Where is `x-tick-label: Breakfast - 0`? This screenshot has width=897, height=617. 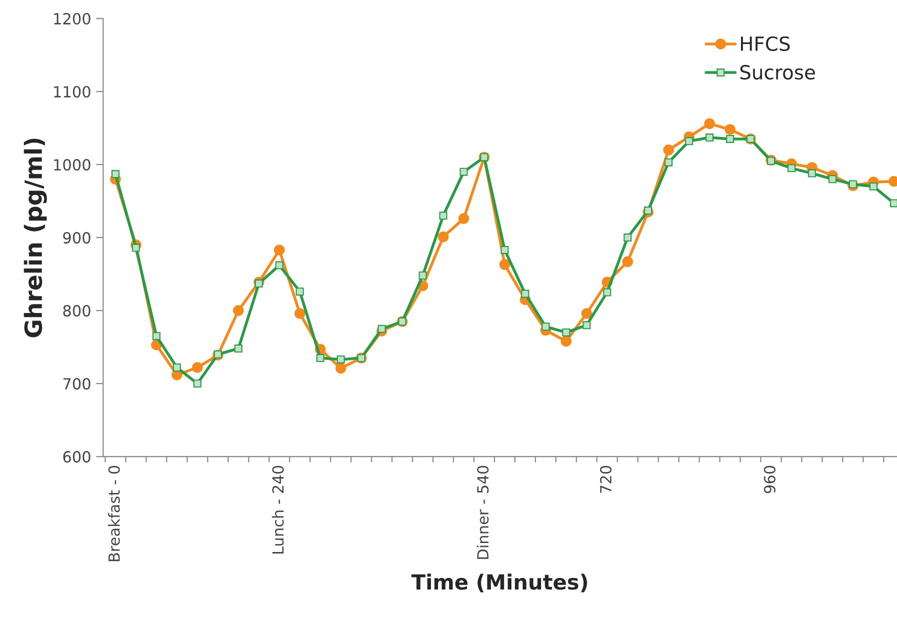
x-tick-label: Breakfast - 0 is located at coordinates (114, 514).